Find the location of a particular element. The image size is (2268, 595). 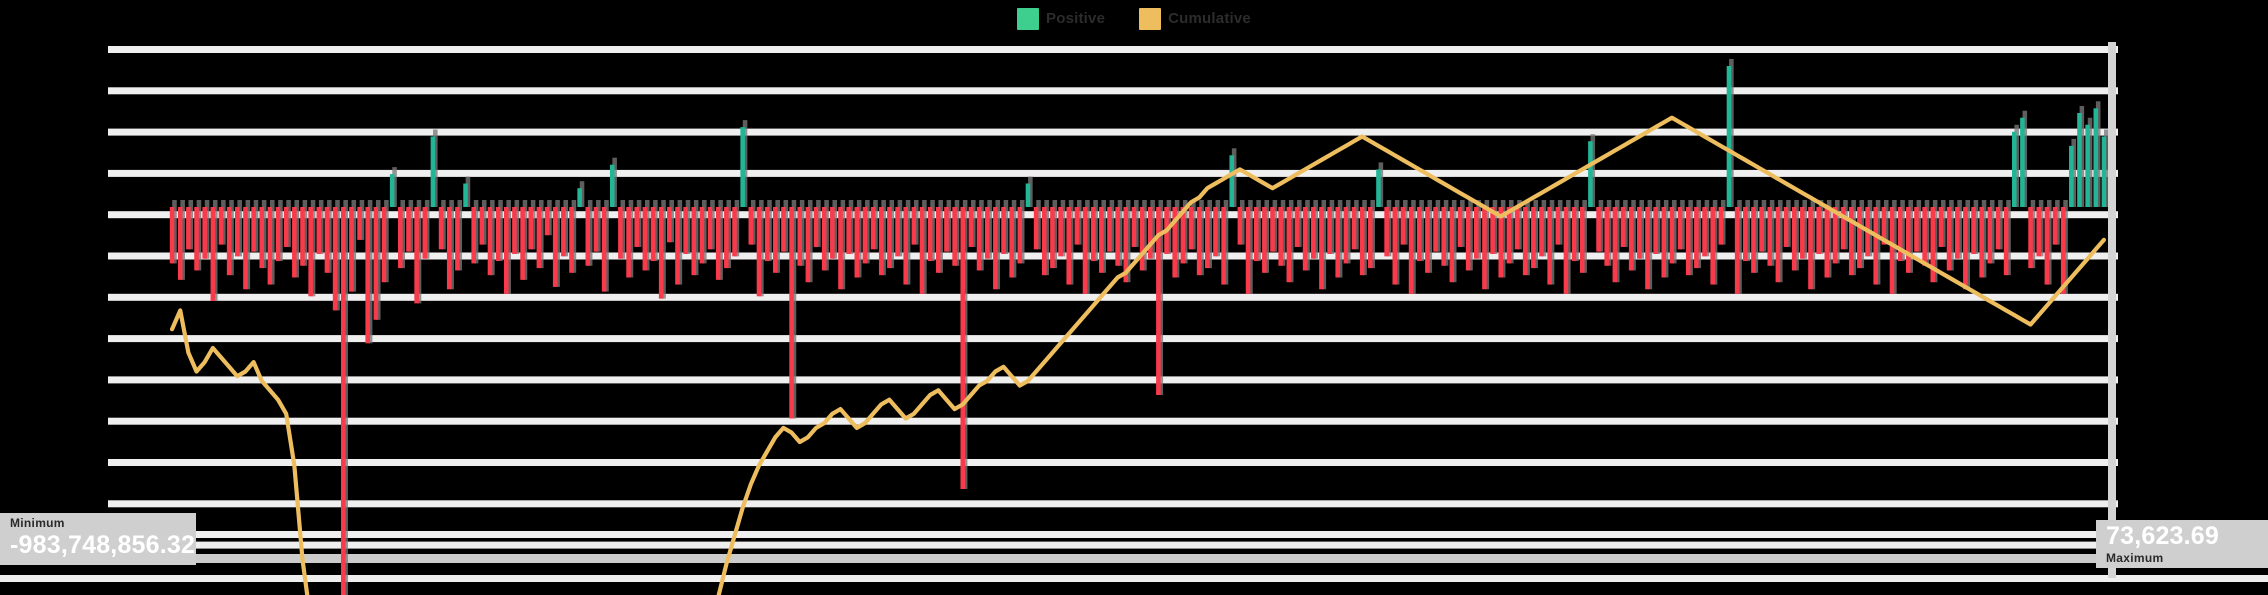

legend-item-positive: Positive is located at coordinates (1061, 19).